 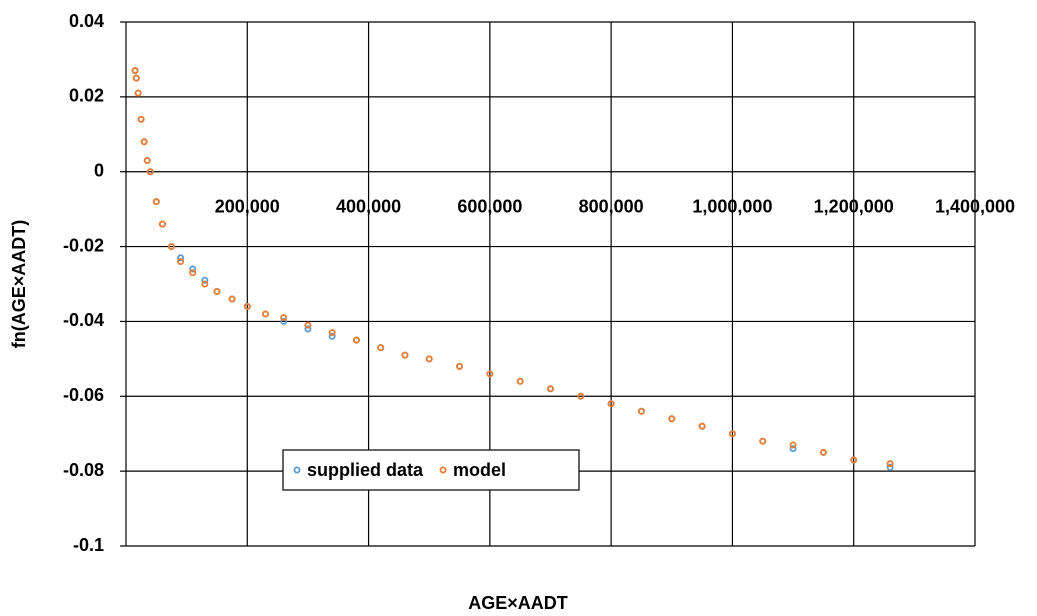 I want to click on y-tick-label: 0.04, so click(x=86, y=21).